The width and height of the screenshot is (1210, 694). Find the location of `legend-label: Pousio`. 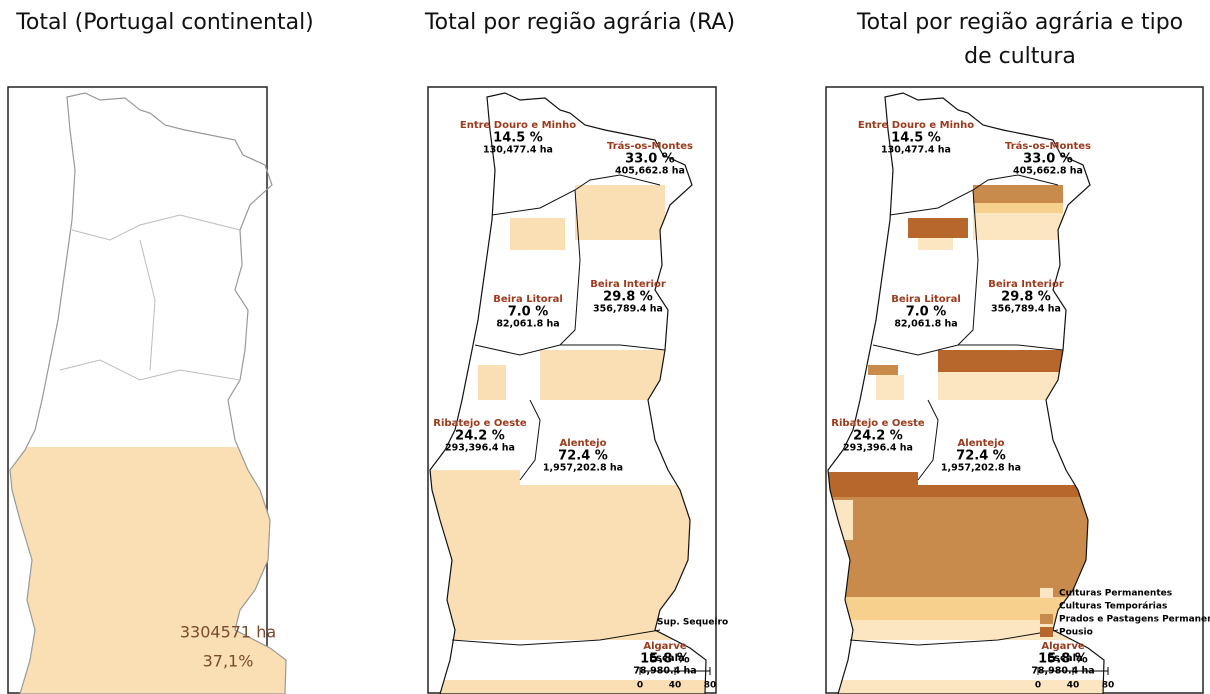

legend-label: Pousio is located at coordinates (1076, 633).